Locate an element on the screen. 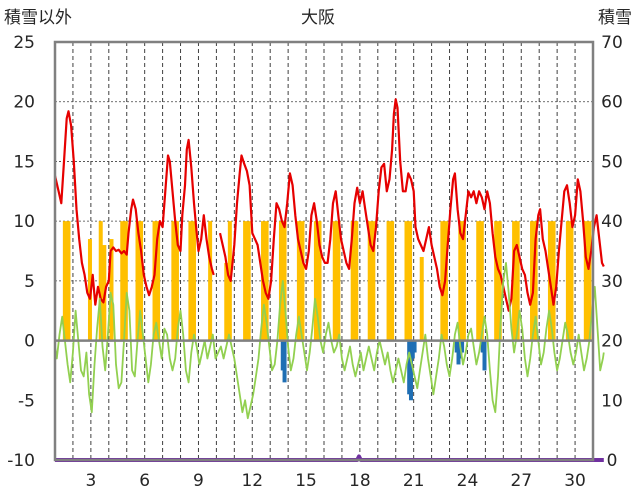 This screenshot has width=636, height=501. x-tick-labels: 3 6 9 12 15 18 21 24 27 30 is located at coordinates (335, 481).